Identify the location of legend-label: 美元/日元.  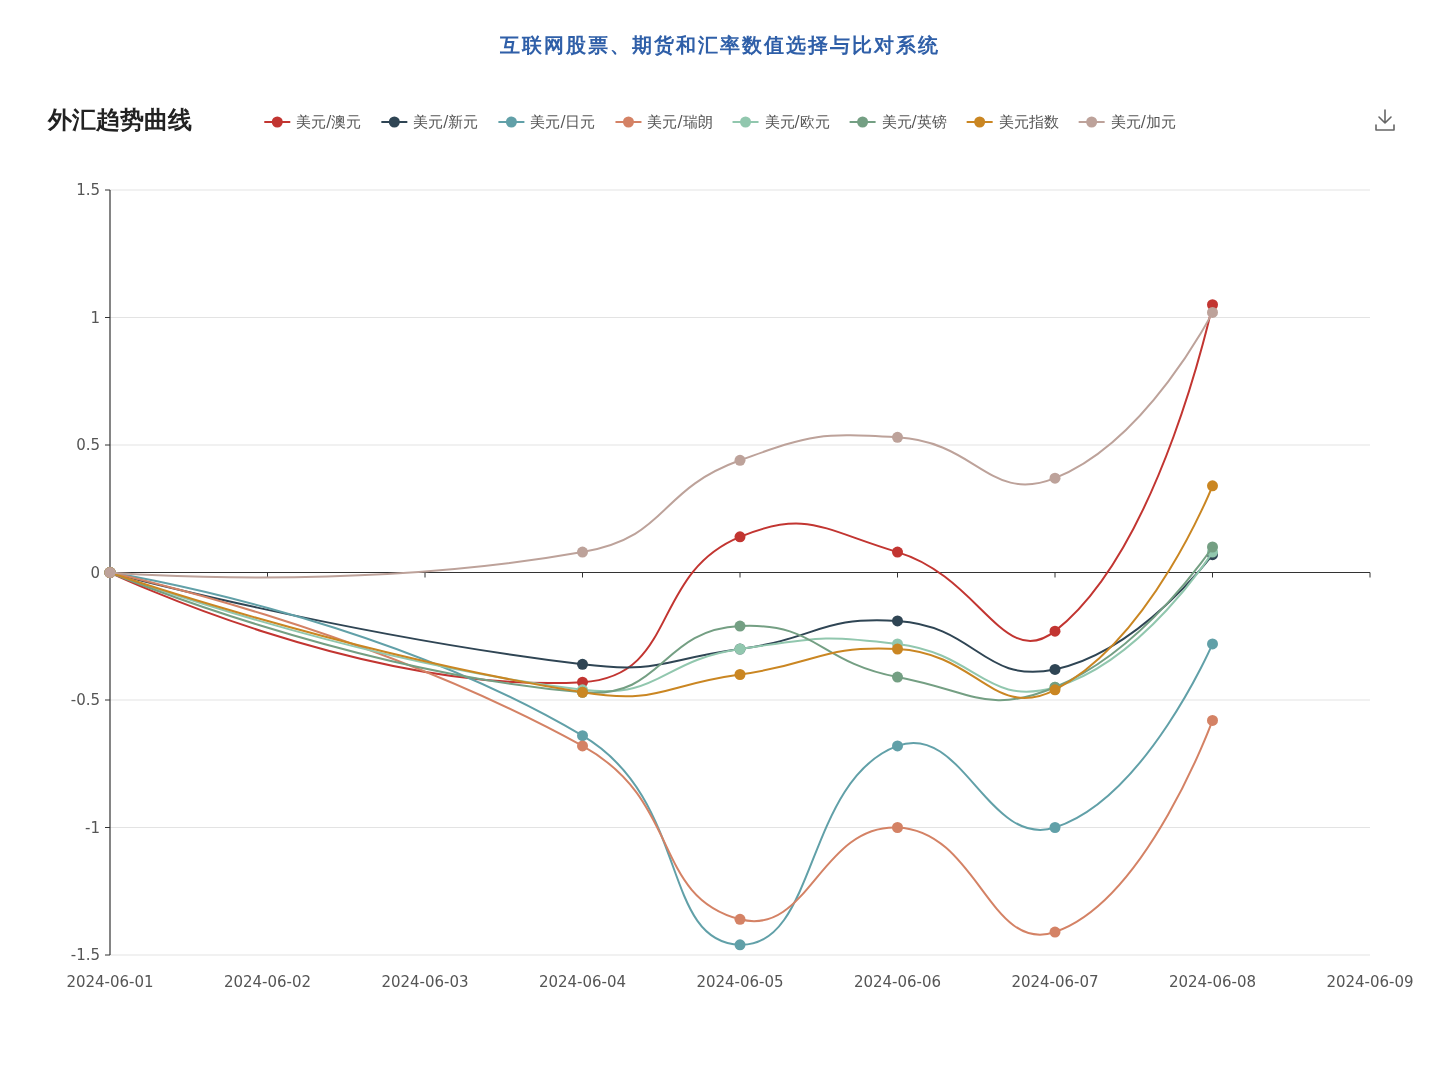
(563, 122).